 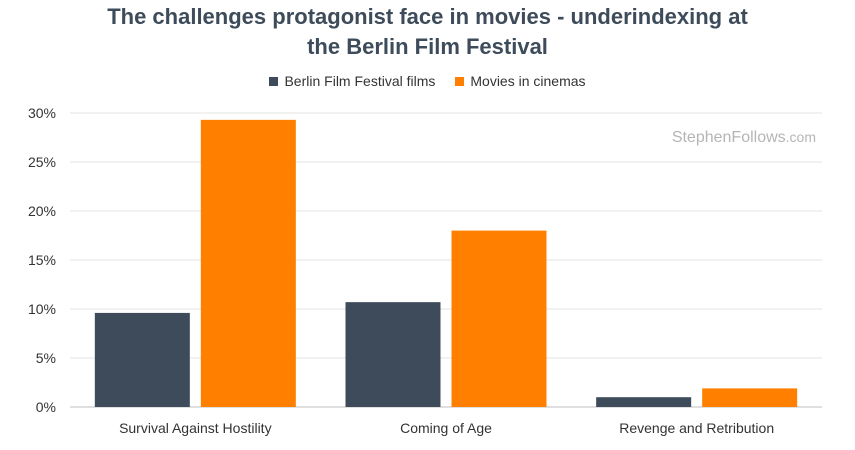 What do you see at coordinates (42, 113) in the screenshot?
I see `y-tick-label: 30%` at bounding box center [42, 113].